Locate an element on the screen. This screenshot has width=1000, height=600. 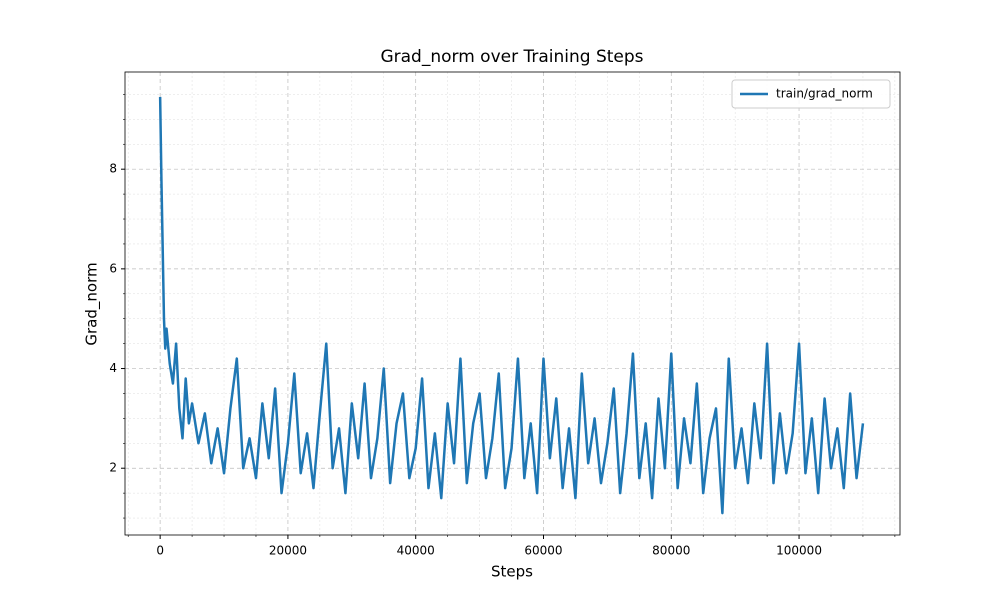
y-tick-label: 2 is located at coordinates (113, 468).